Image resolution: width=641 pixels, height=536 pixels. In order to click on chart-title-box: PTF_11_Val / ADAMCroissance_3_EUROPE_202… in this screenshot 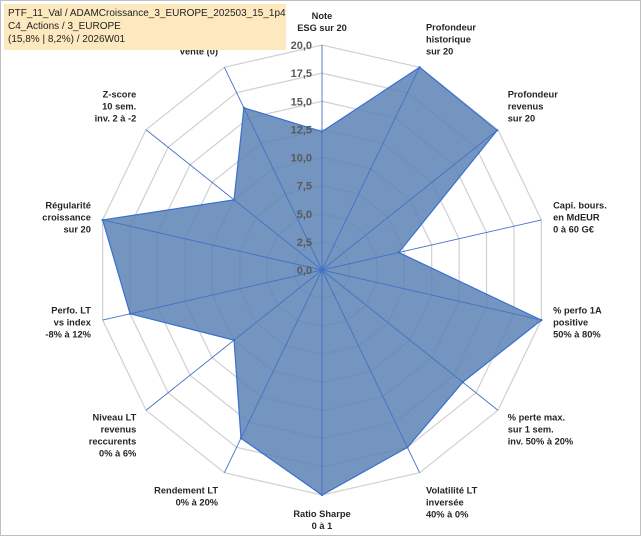, I will do `click(145, 27)`.